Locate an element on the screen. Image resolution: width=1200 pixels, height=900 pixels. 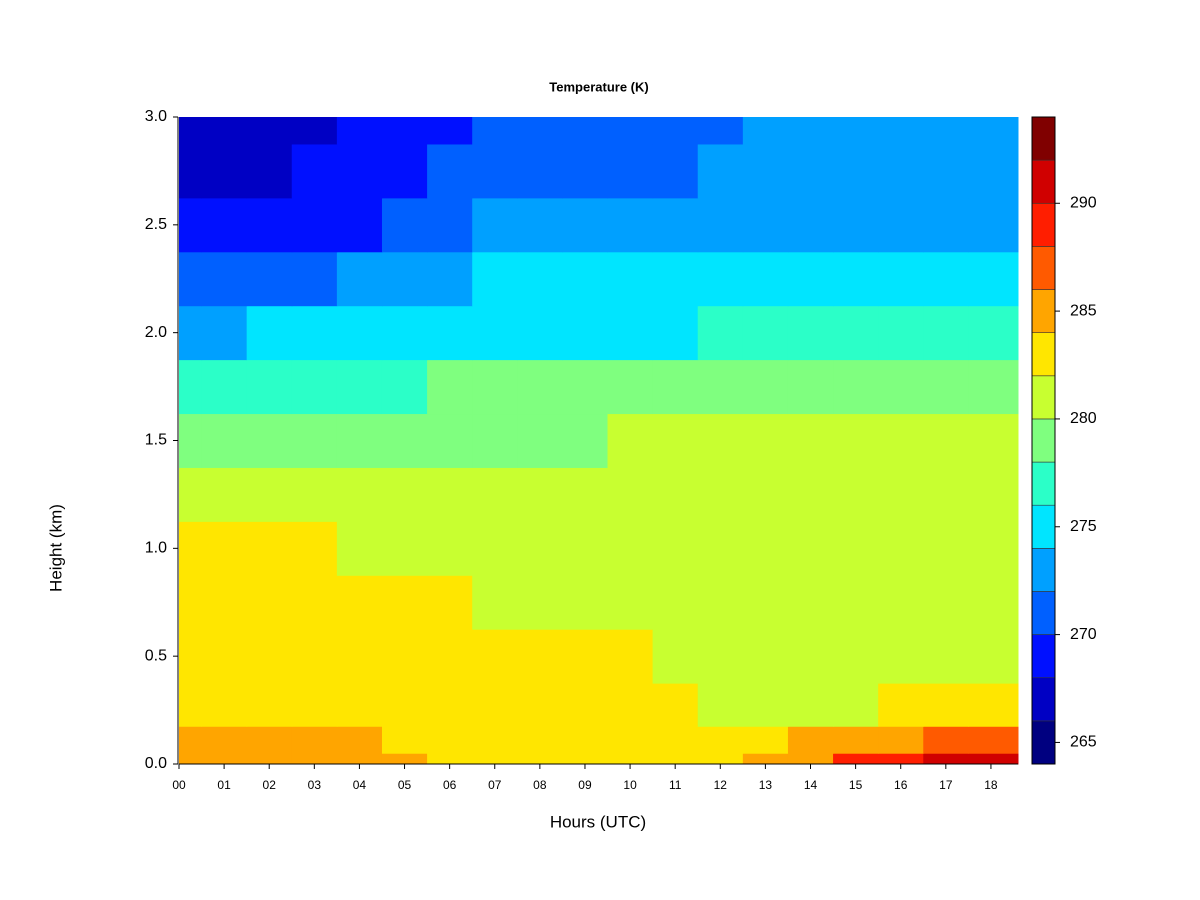
x-tick-label: 05 is located at coordinates (405, 785).